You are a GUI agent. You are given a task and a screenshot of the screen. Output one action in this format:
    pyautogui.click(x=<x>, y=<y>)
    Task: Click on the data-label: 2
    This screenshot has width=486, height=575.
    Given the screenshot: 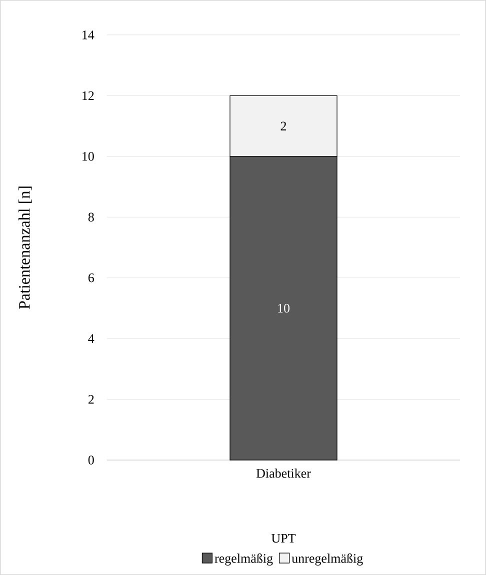 What is the action you would take?
    pyautogui.click(x=283, y=126)
    